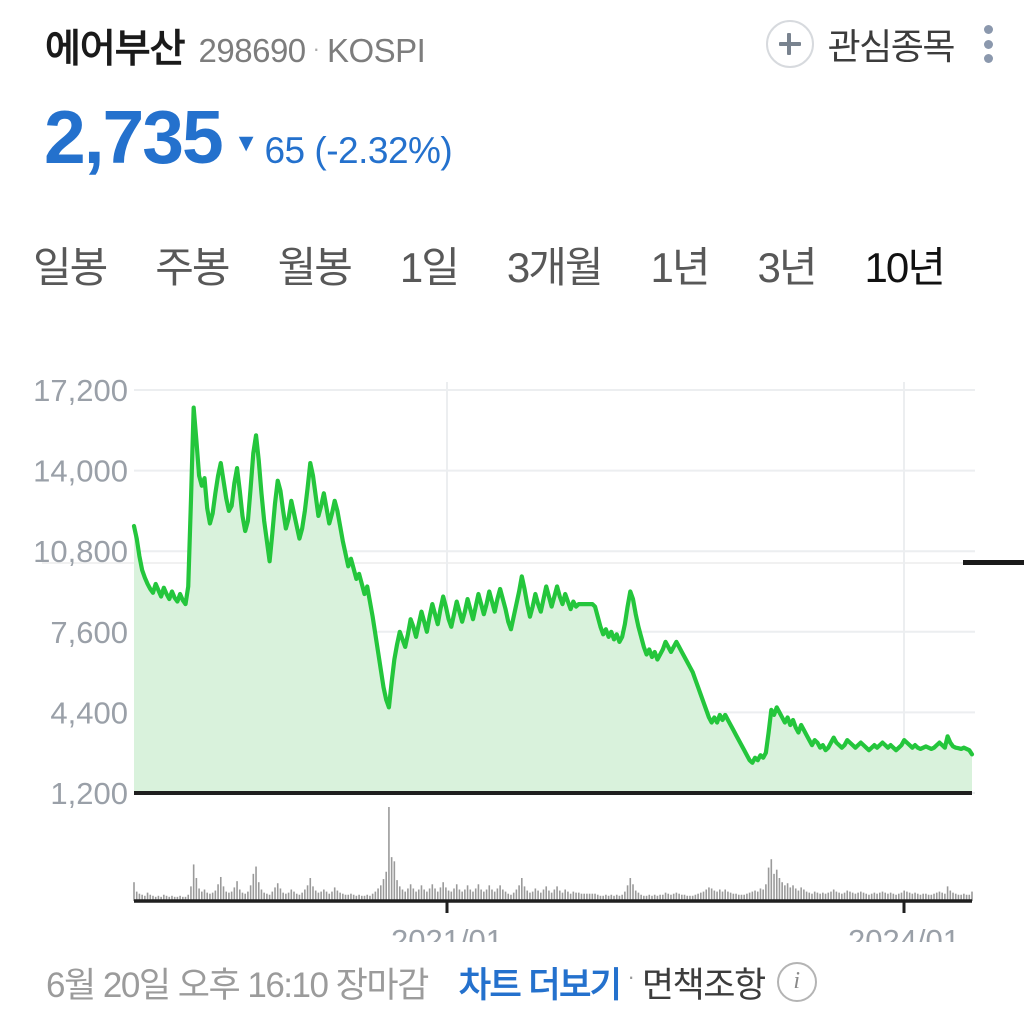 This screenshot has height=1016, width=1024. Describe the element at coordinates (80, 592) in the screenshot. I see `chart-y-axis-labels: 17,200 14,000 10,800 7,600 4,400 1,200` at that location.